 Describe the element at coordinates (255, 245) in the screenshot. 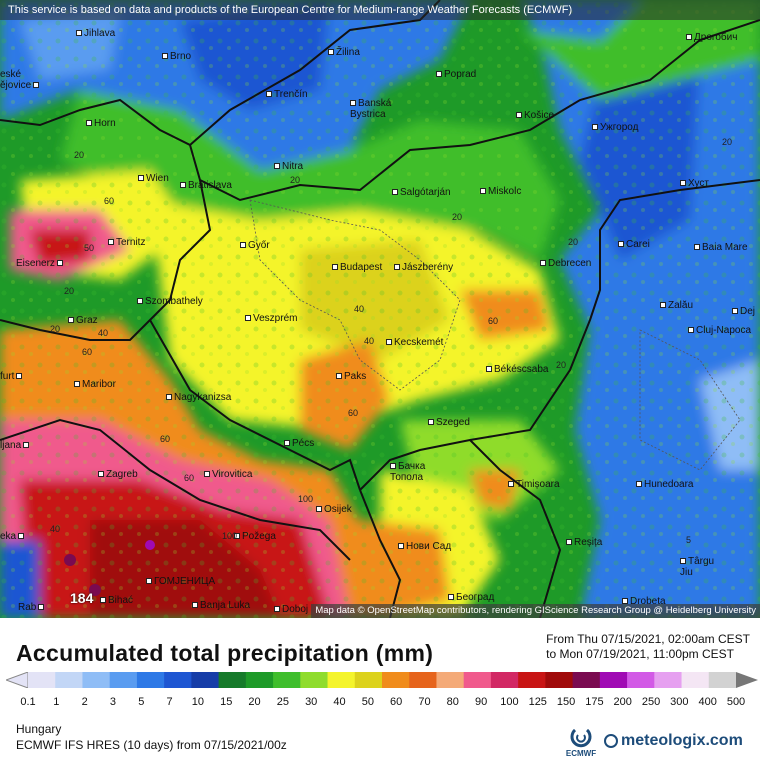

I see `city-gyor: Győr` at that location.